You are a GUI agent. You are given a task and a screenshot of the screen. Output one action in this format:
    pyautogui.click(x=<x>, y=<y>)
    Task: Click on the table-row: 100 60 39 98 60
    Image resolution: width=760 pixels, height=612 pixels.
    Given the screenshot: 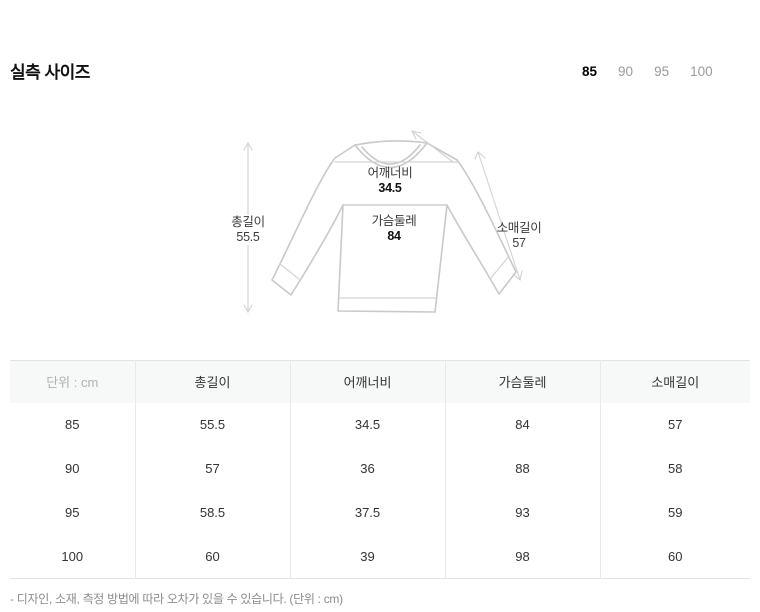 What is the action you would take?
    pyautogui.click(x=380, y=556)
    